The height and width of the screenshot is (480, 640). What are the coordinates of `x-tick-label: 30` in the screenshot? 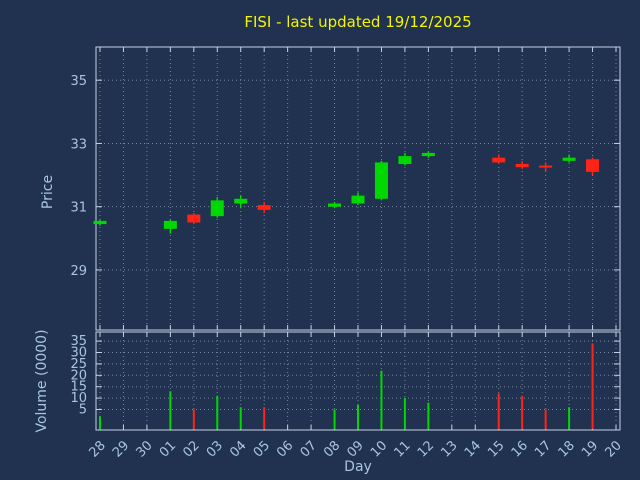 It's located at (144, 449).